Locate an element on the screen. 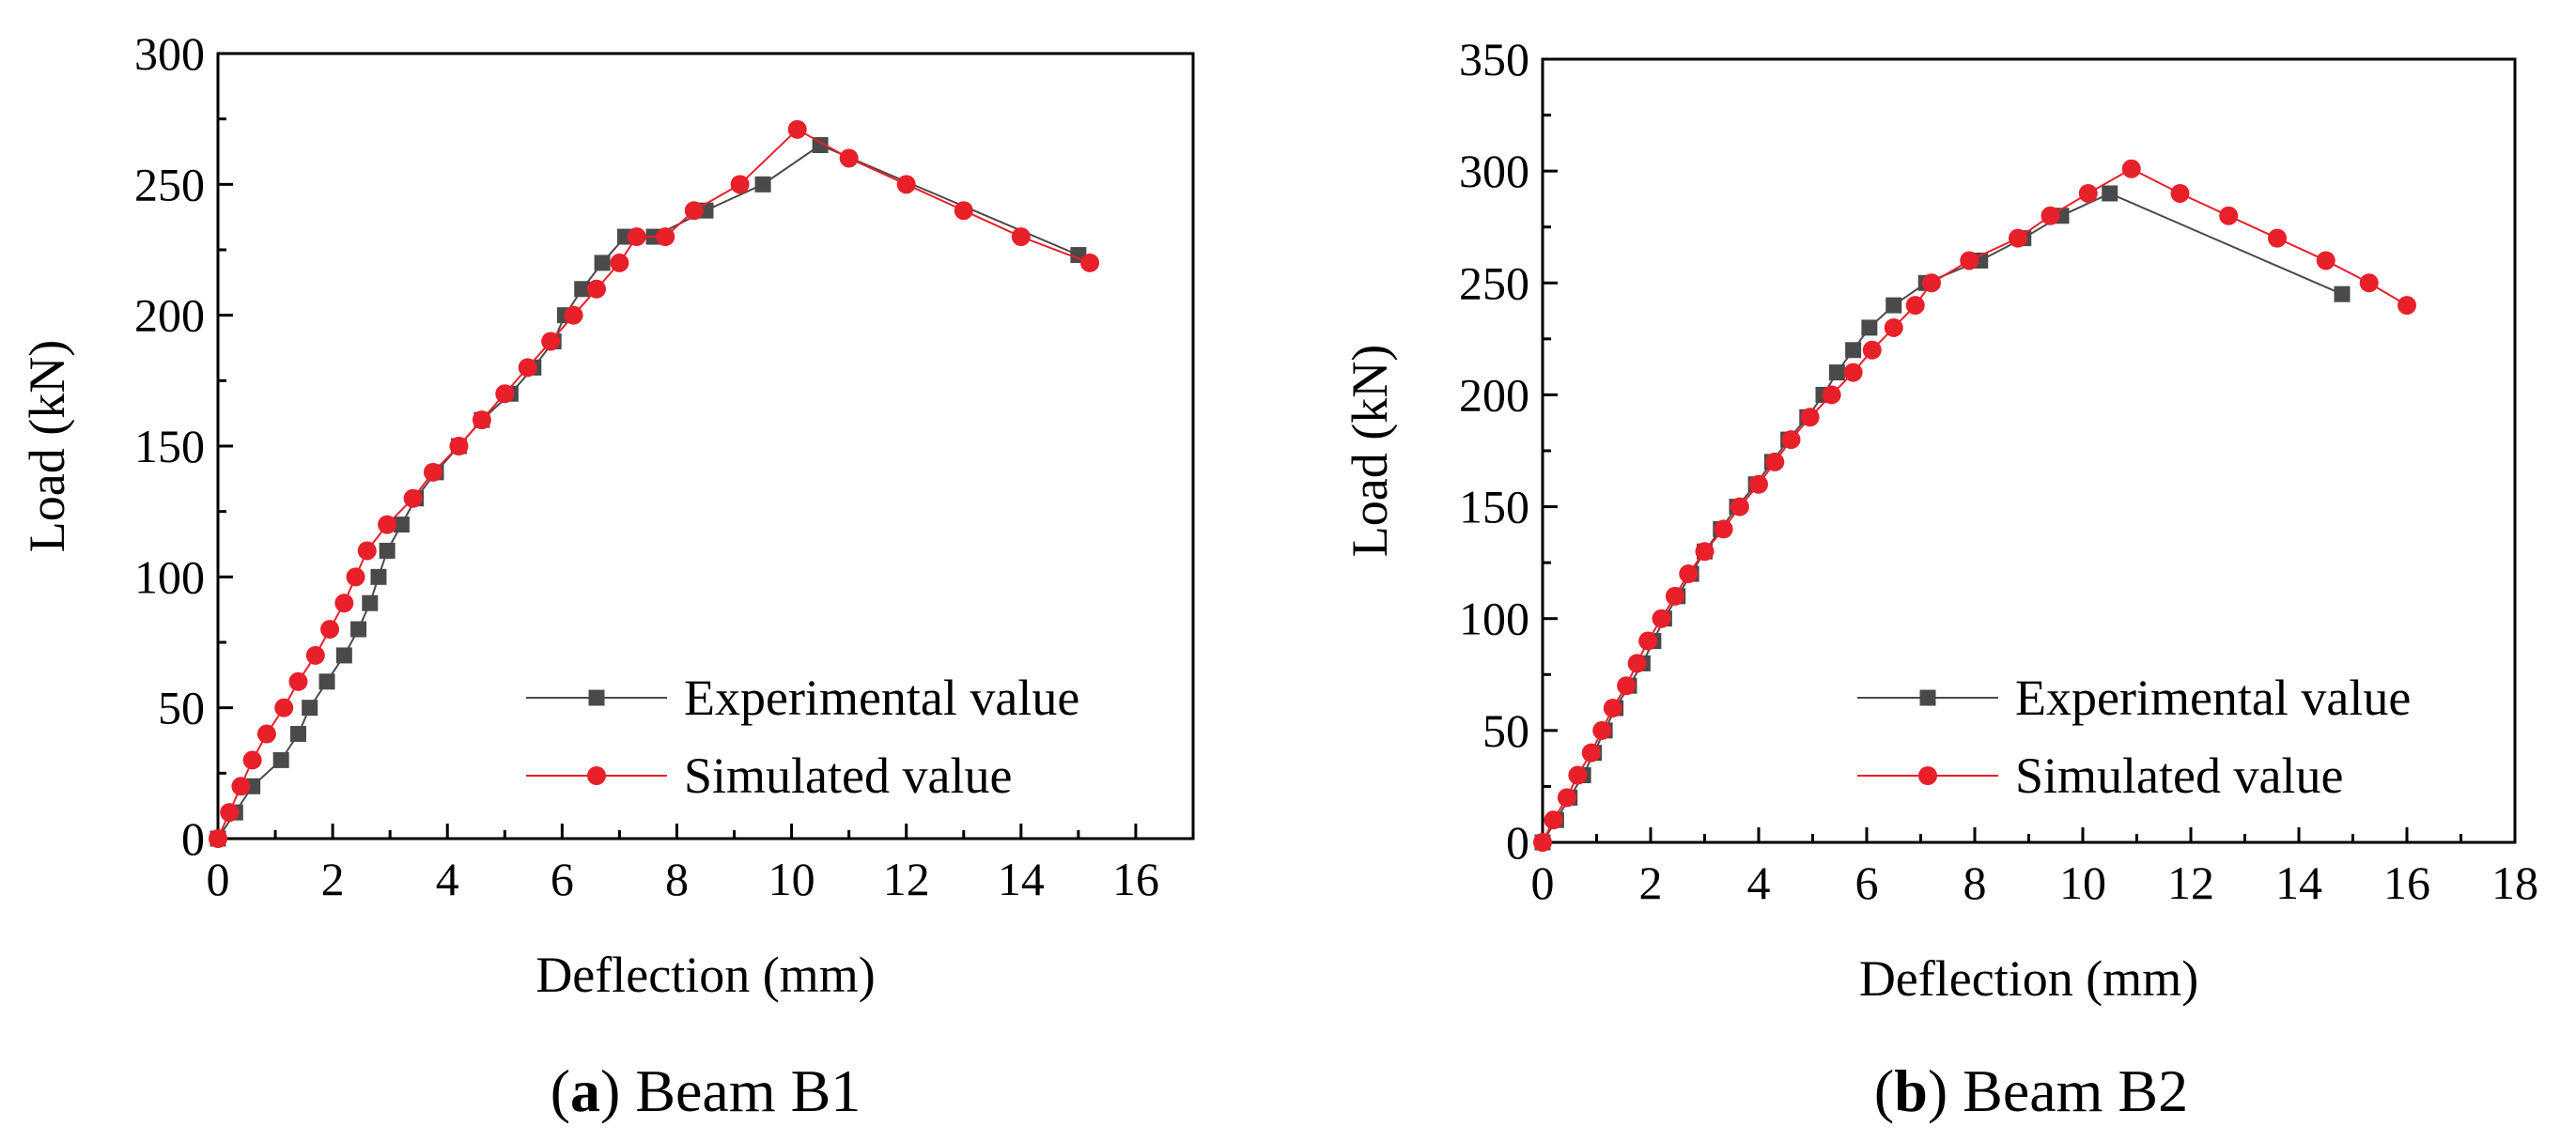 This screenshot has width=2576, height=1141. legend-entry: Simulated value is located at coordinates (2100, 776).